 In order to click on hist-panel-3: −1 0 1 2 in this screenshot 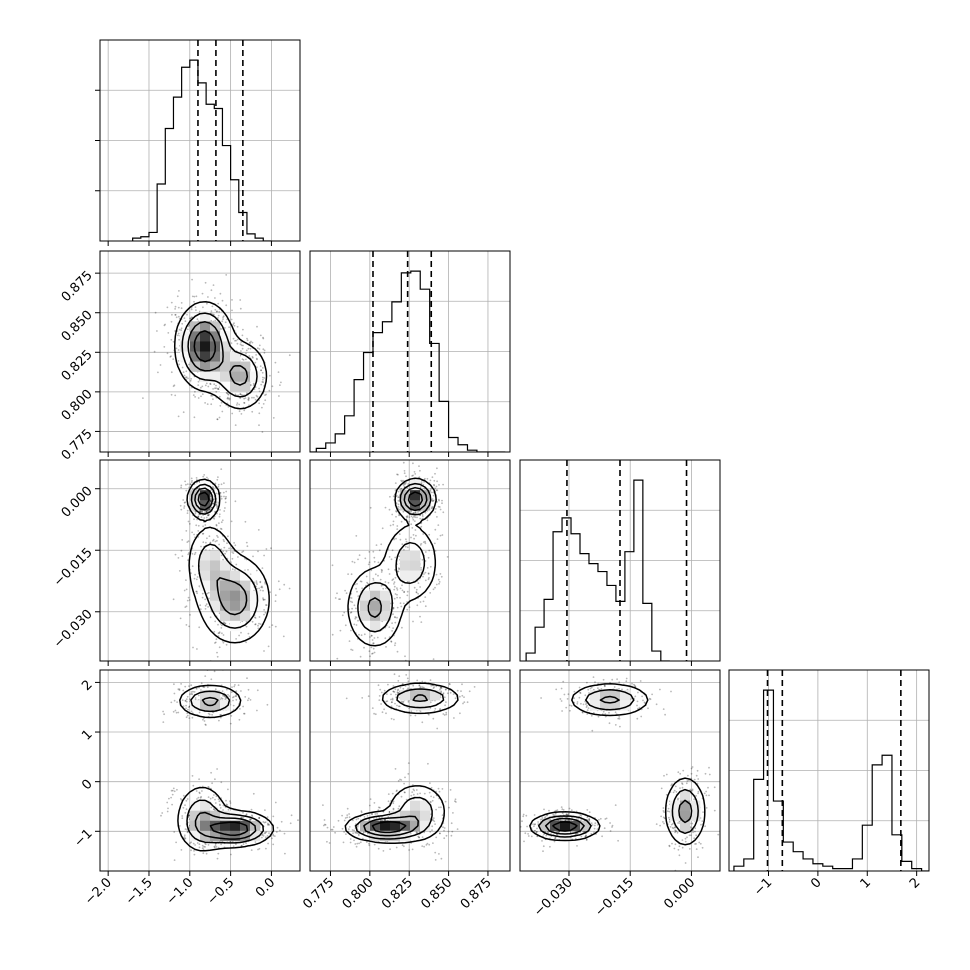, I will do `click(829, 784)`.